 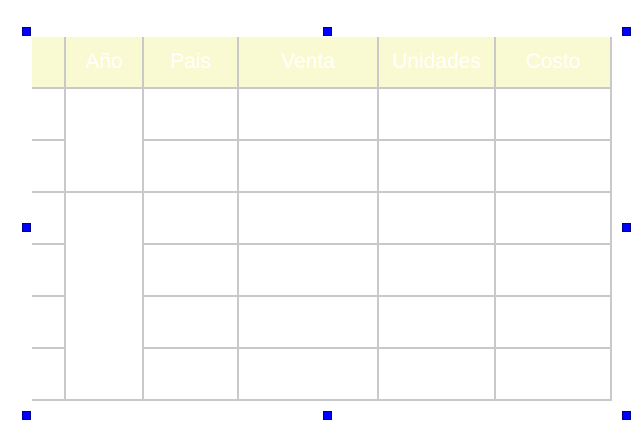 I want to click on column-header-units: Unidades, so click(x=436, y=63).